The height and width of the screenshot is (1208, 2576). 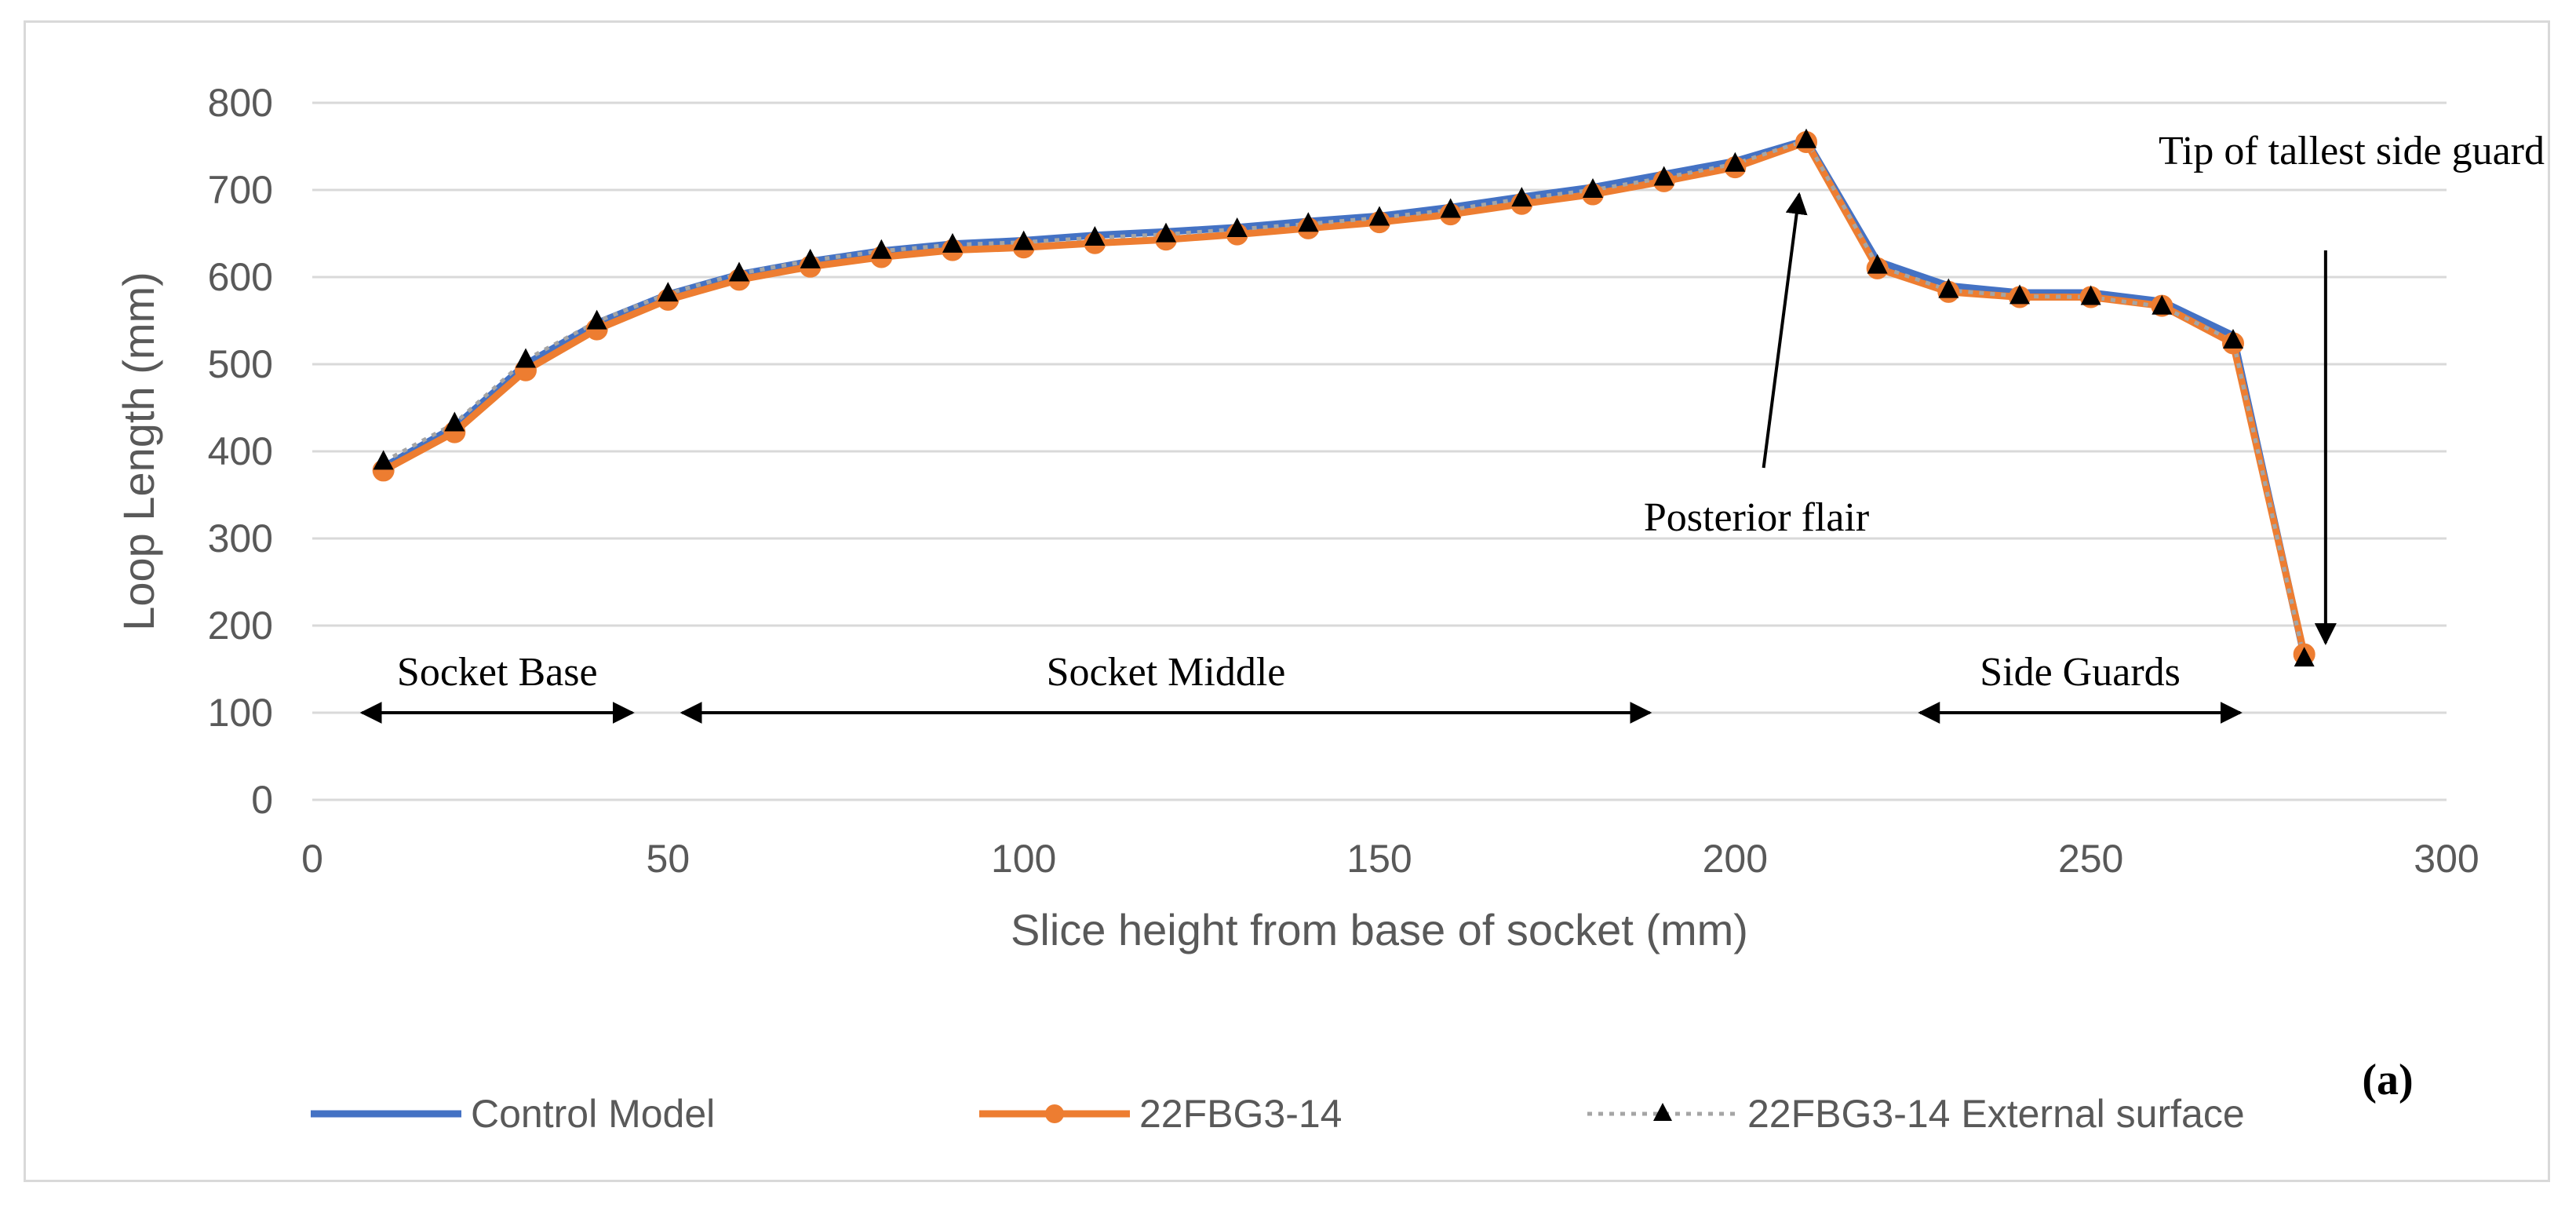 I want to click on y-tick-label: 600, so click(x=240, y=277).